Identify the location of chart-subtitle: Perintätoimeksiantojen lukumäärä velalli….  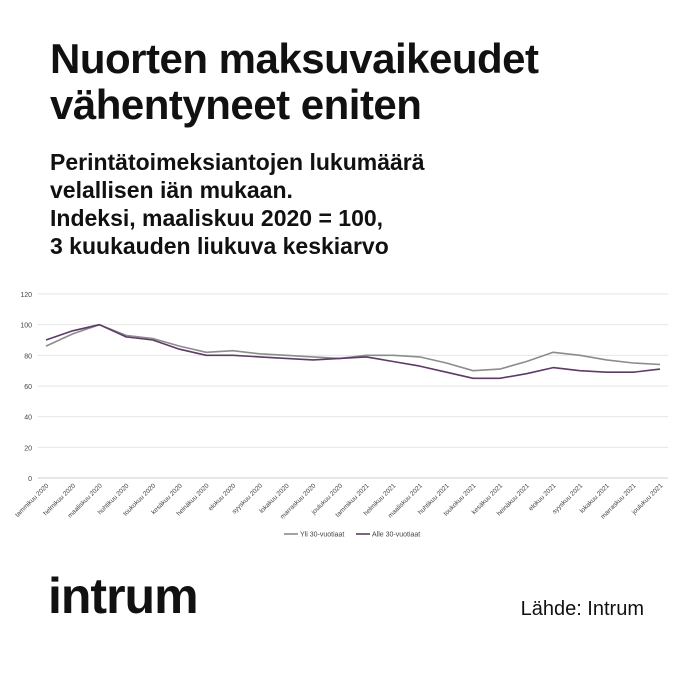
(350, 204).